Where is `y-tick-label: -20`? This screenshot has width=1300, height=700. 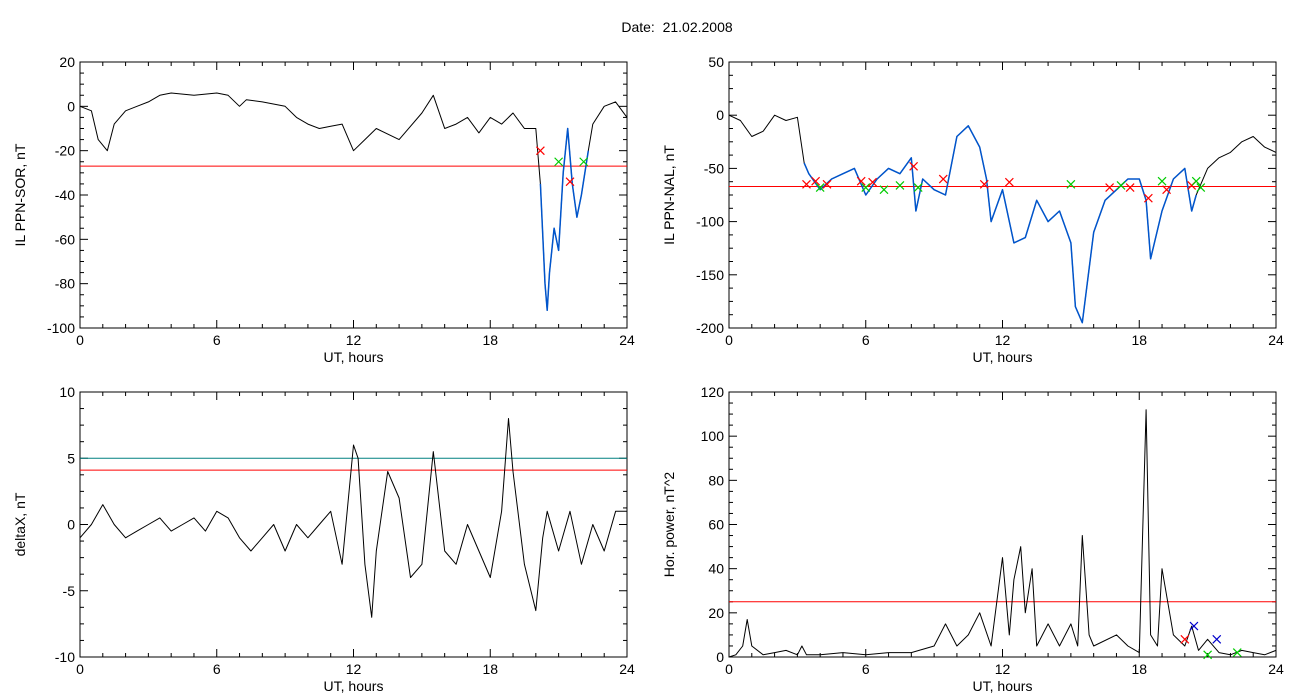
y-tick-label: -20 is located at coordinates (65, 151).